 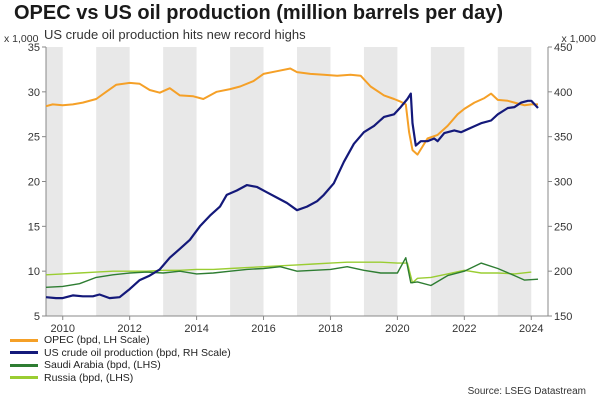 I want to click on legend-item-opec: OPEC (bpd, LH Scale), so click(x=120, y=340).